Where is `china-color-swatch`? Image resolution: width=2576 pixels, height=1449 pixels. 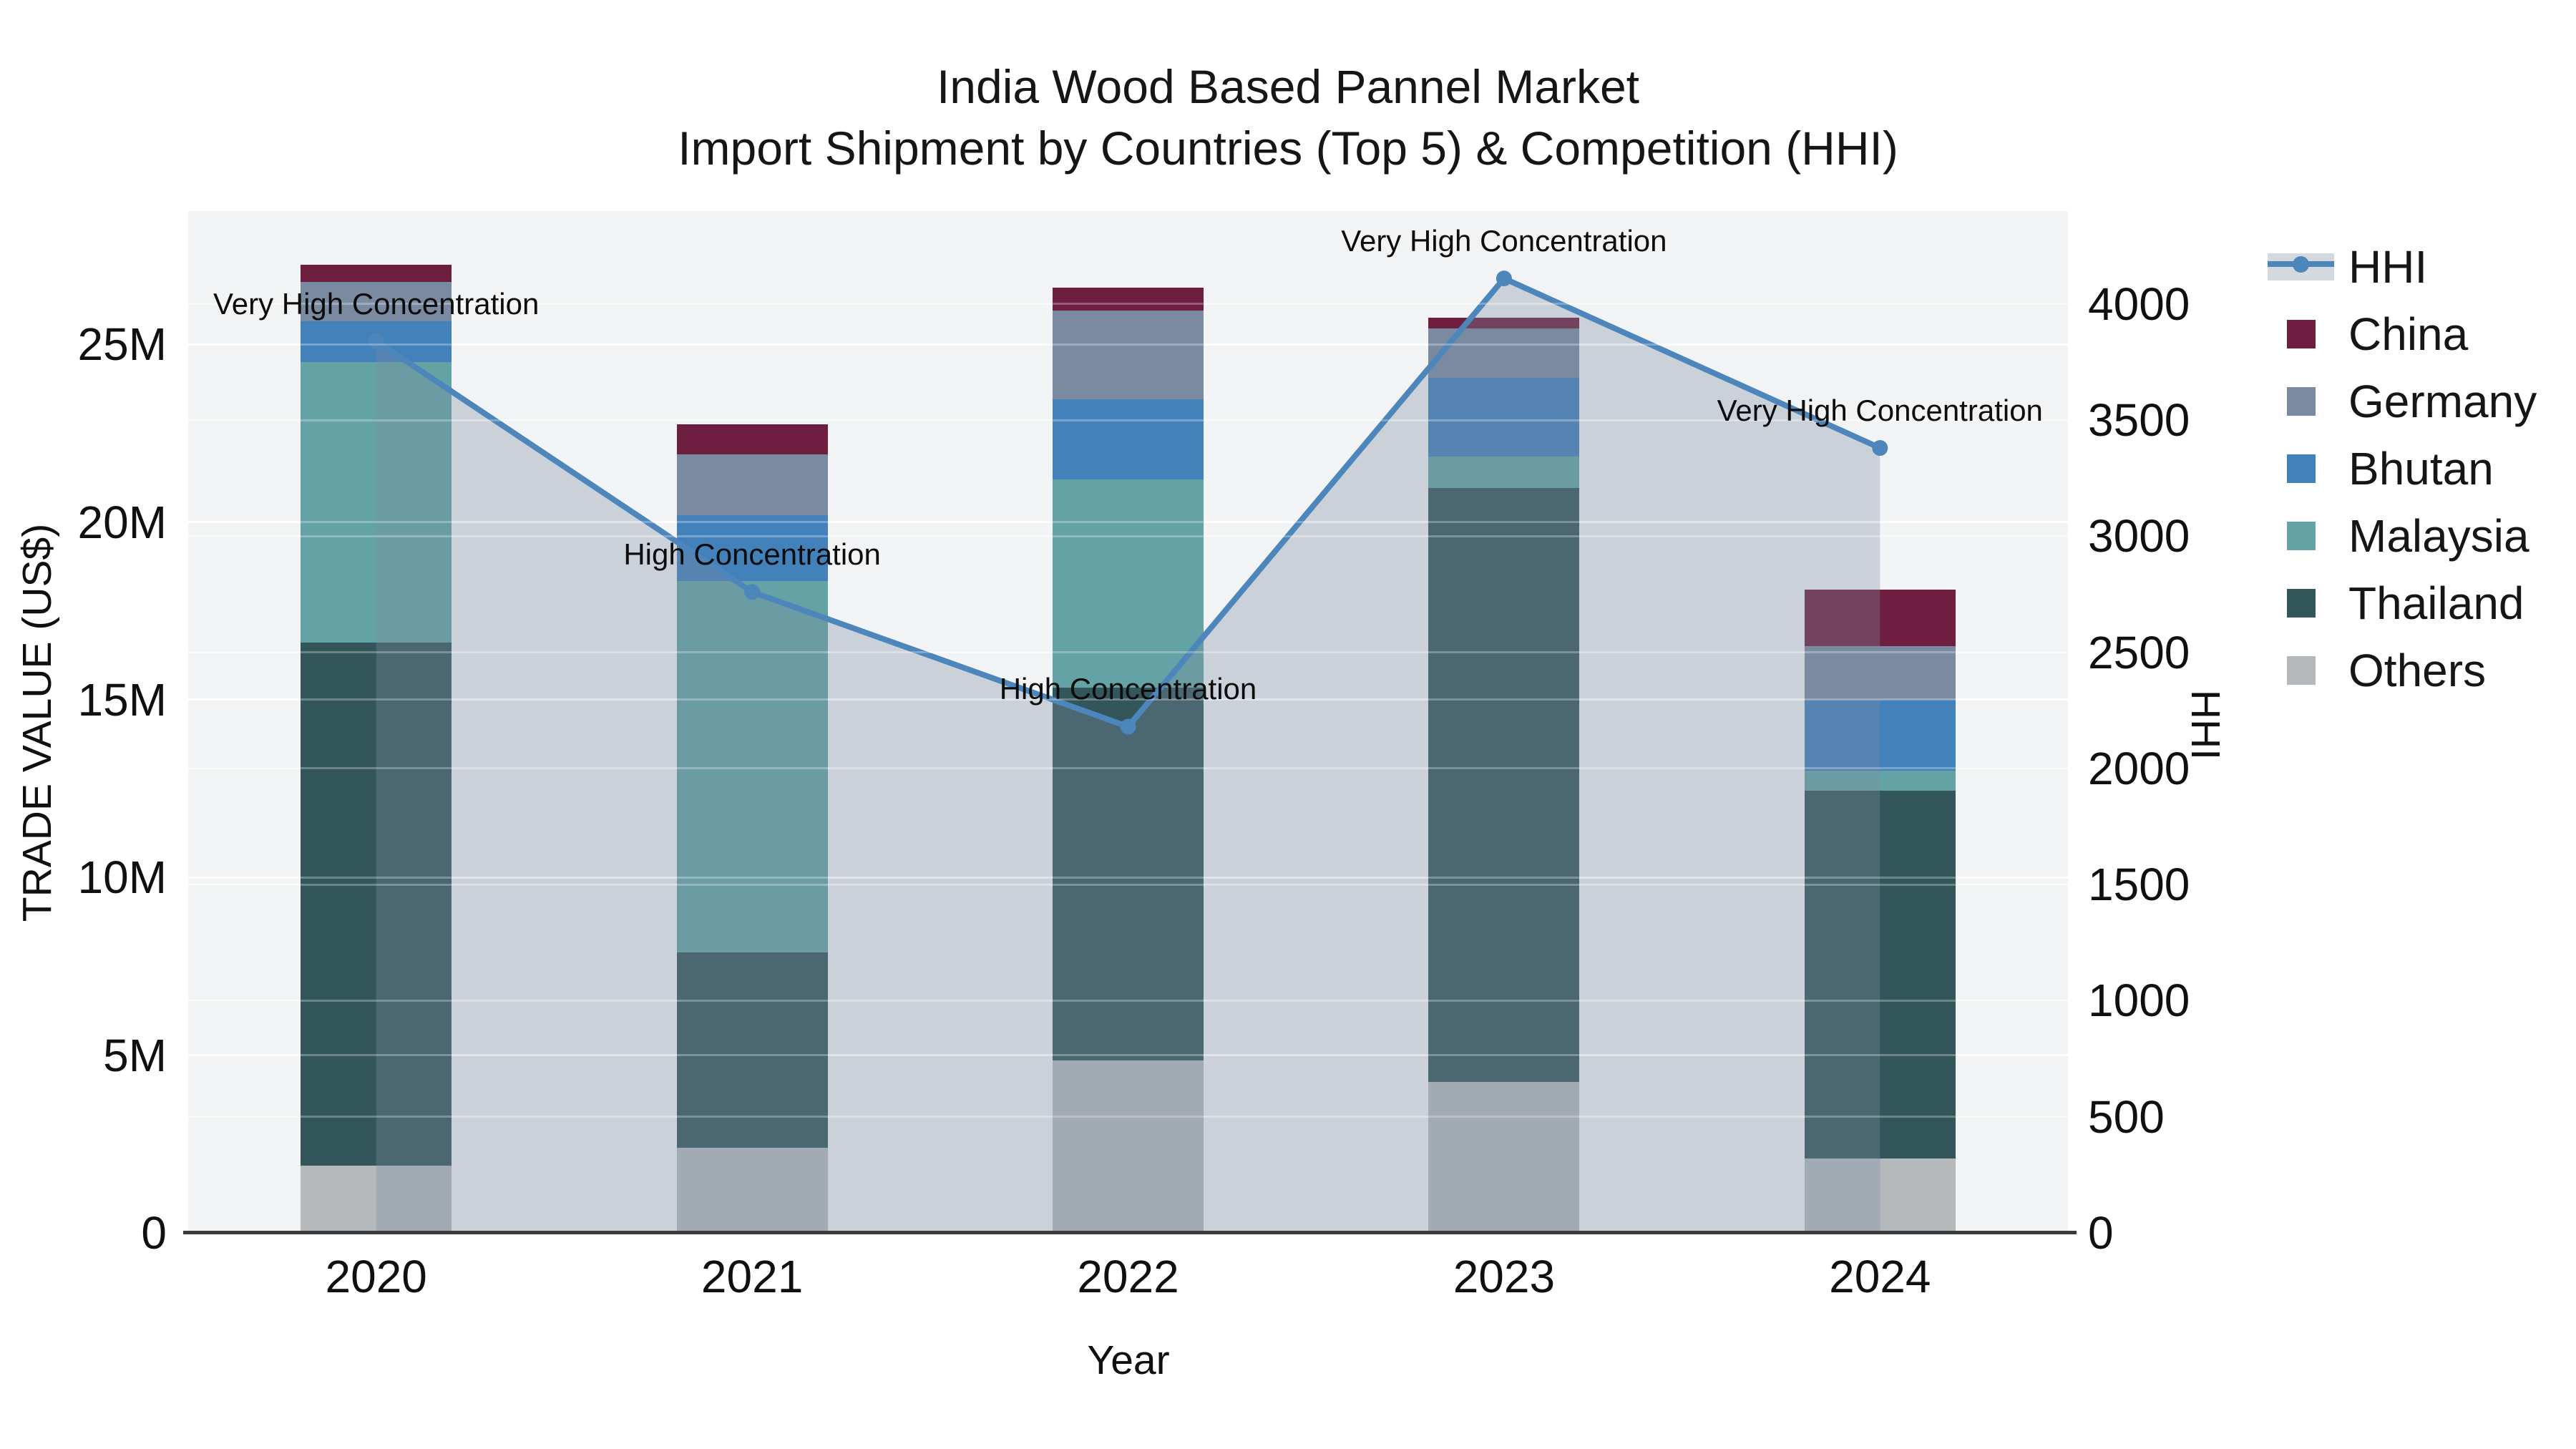 china-color-swatch is located at coordinates (2301, 334).